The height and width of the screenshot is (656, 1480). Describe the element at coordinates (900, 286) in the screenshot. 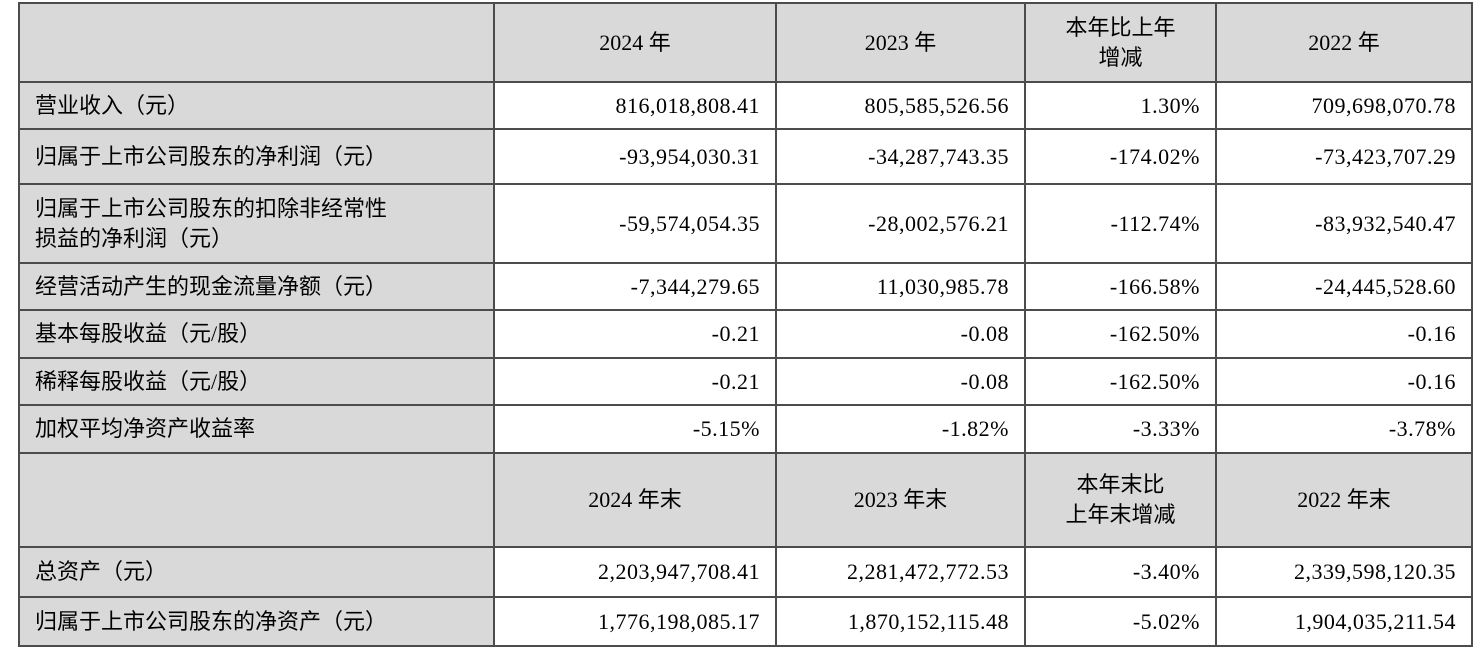

I see `value-2023-cell: 11,030,985.78` at that location.